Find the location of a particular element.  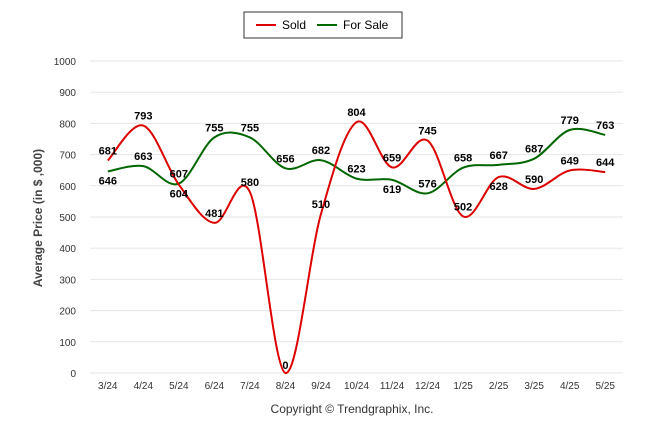

data-label-for-sale: 763 is located at coordinates (605, 126).